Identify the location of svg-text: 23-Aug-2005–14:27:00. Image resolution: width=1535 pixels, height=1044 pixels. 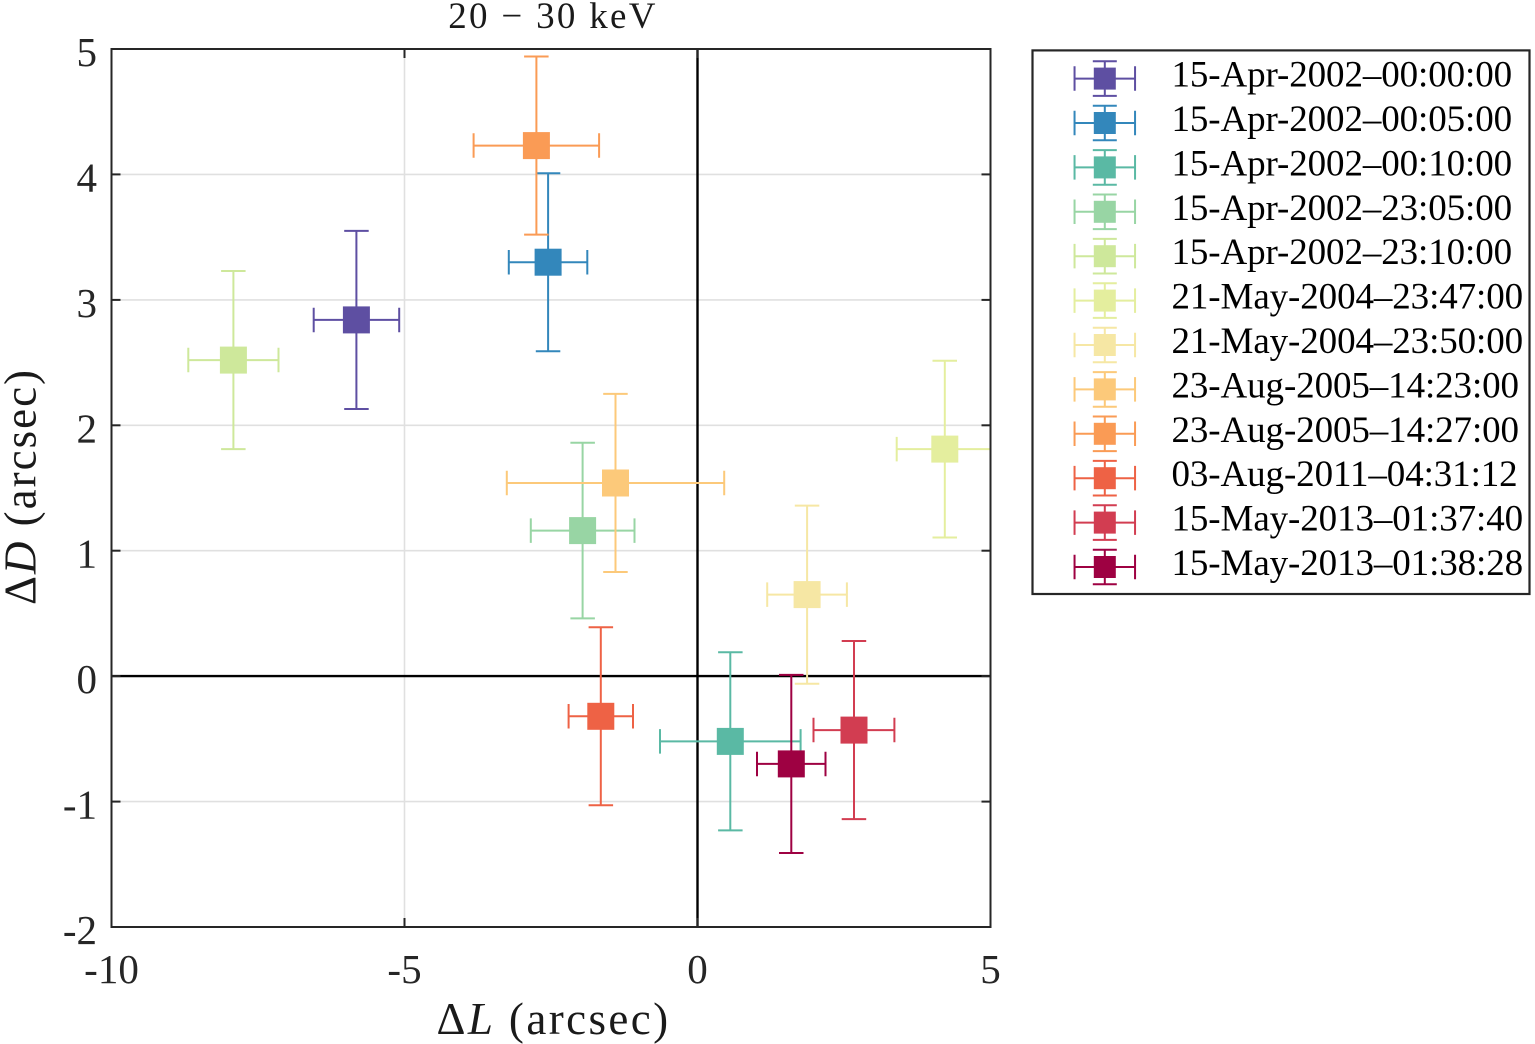
(1345, 430).